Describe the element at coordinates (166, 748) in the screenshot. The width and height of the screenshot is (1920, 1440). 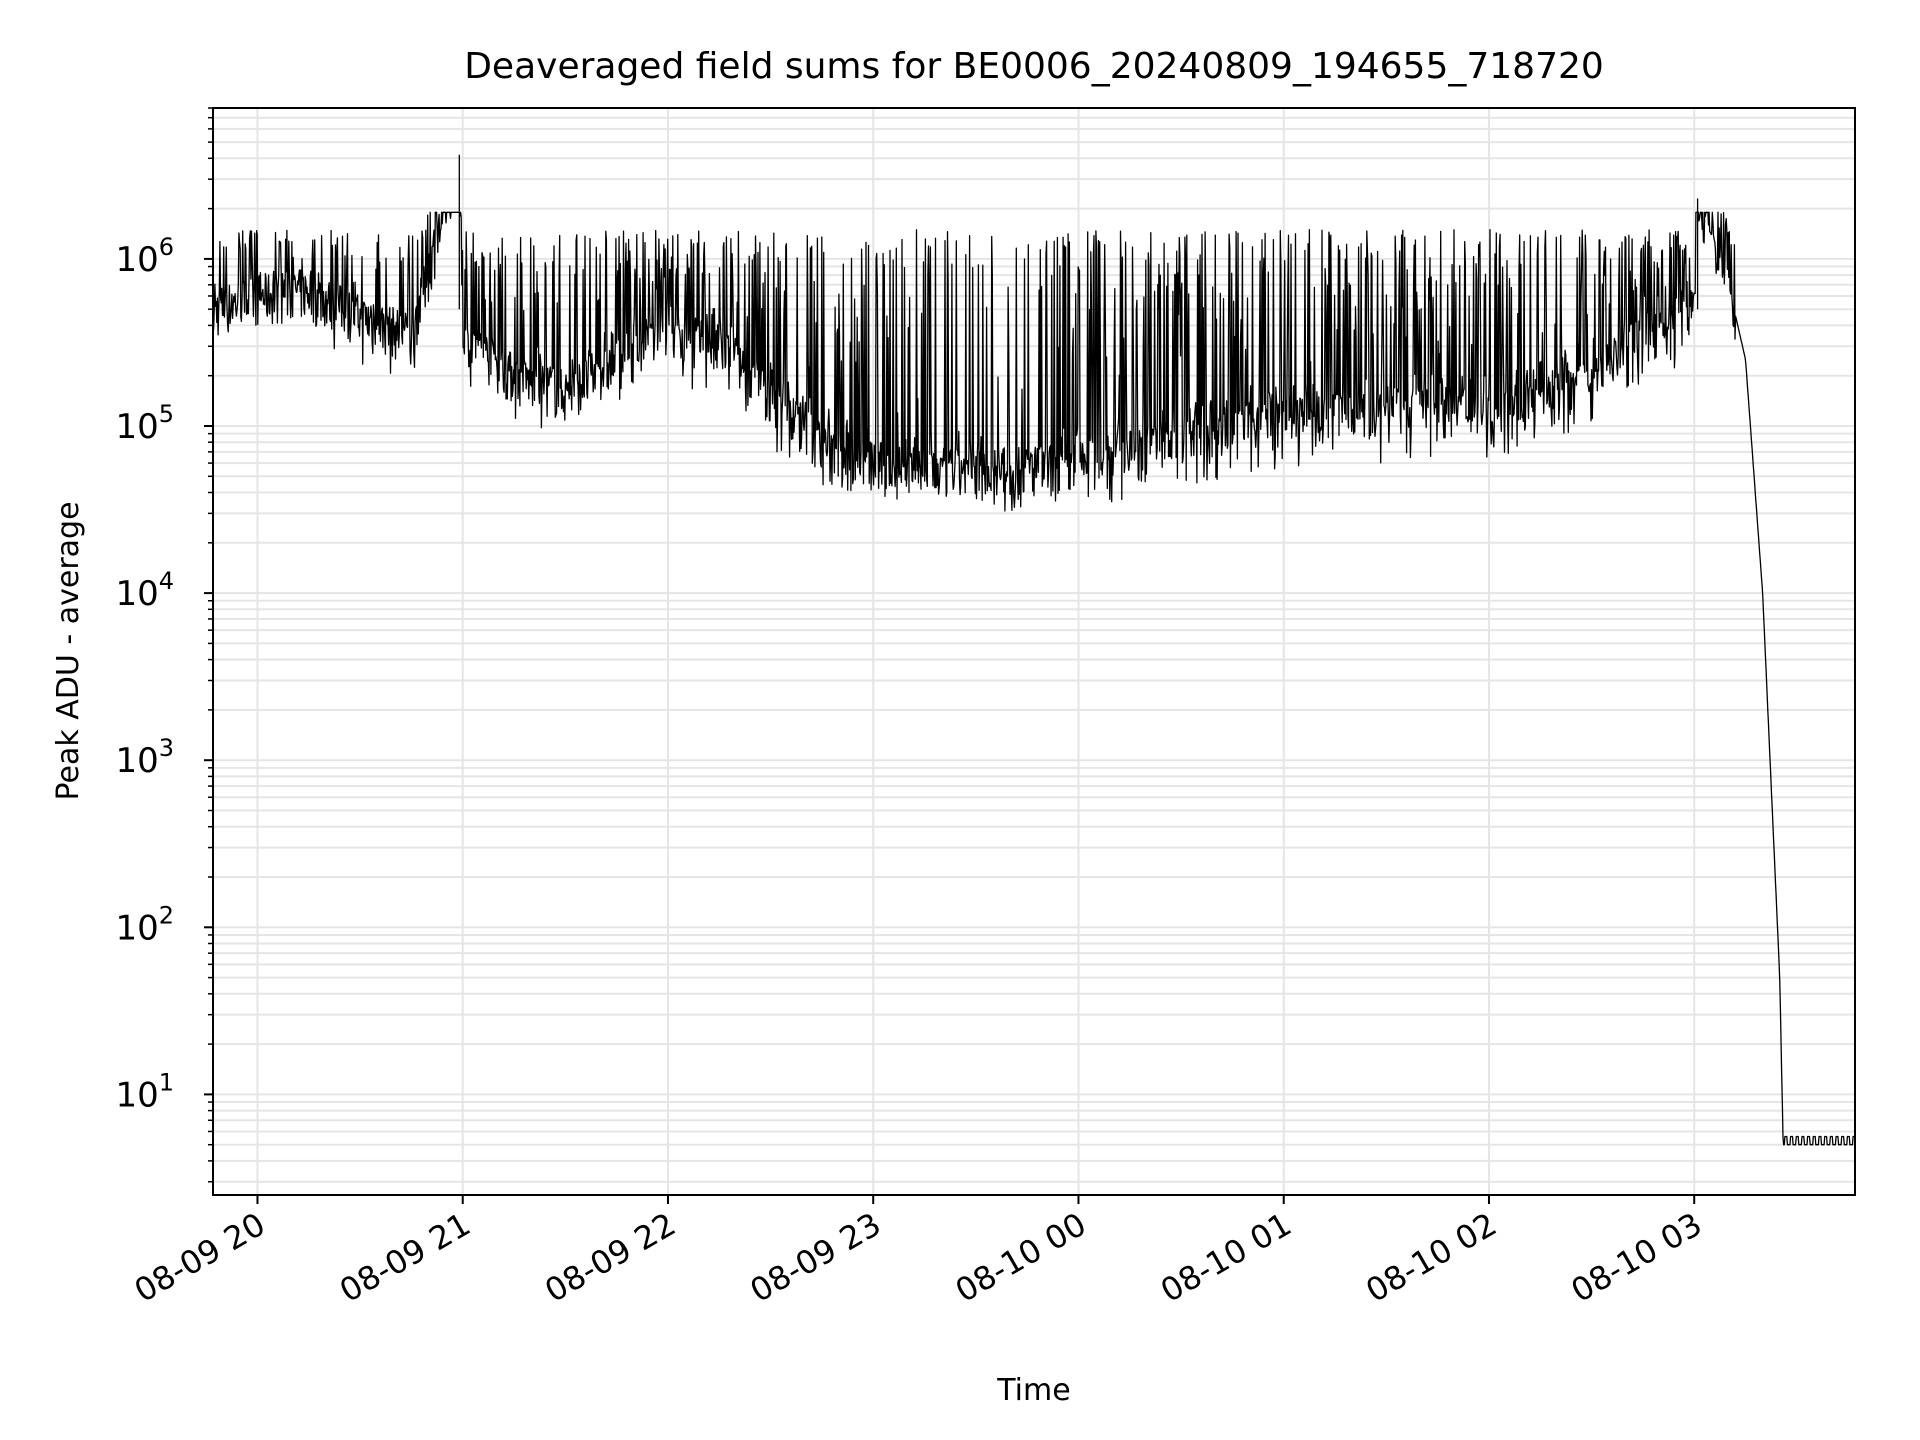
I see `y-tick-label-exponent: 3` at that location.